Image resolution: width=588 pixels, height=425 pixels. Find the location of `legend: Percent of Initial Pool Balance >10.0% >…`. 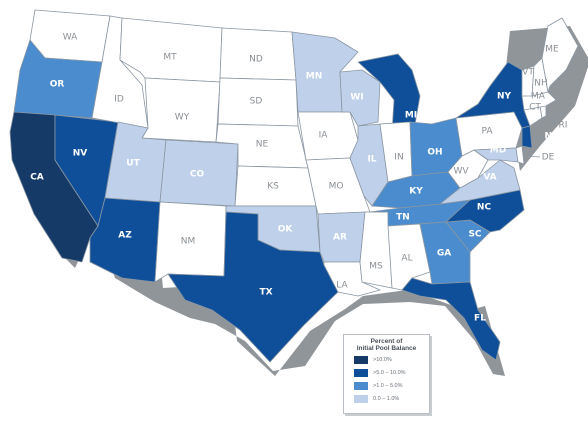

legend: Percent of Initial Pool Balance >10.0% >… is located at coordinates (386, 374).